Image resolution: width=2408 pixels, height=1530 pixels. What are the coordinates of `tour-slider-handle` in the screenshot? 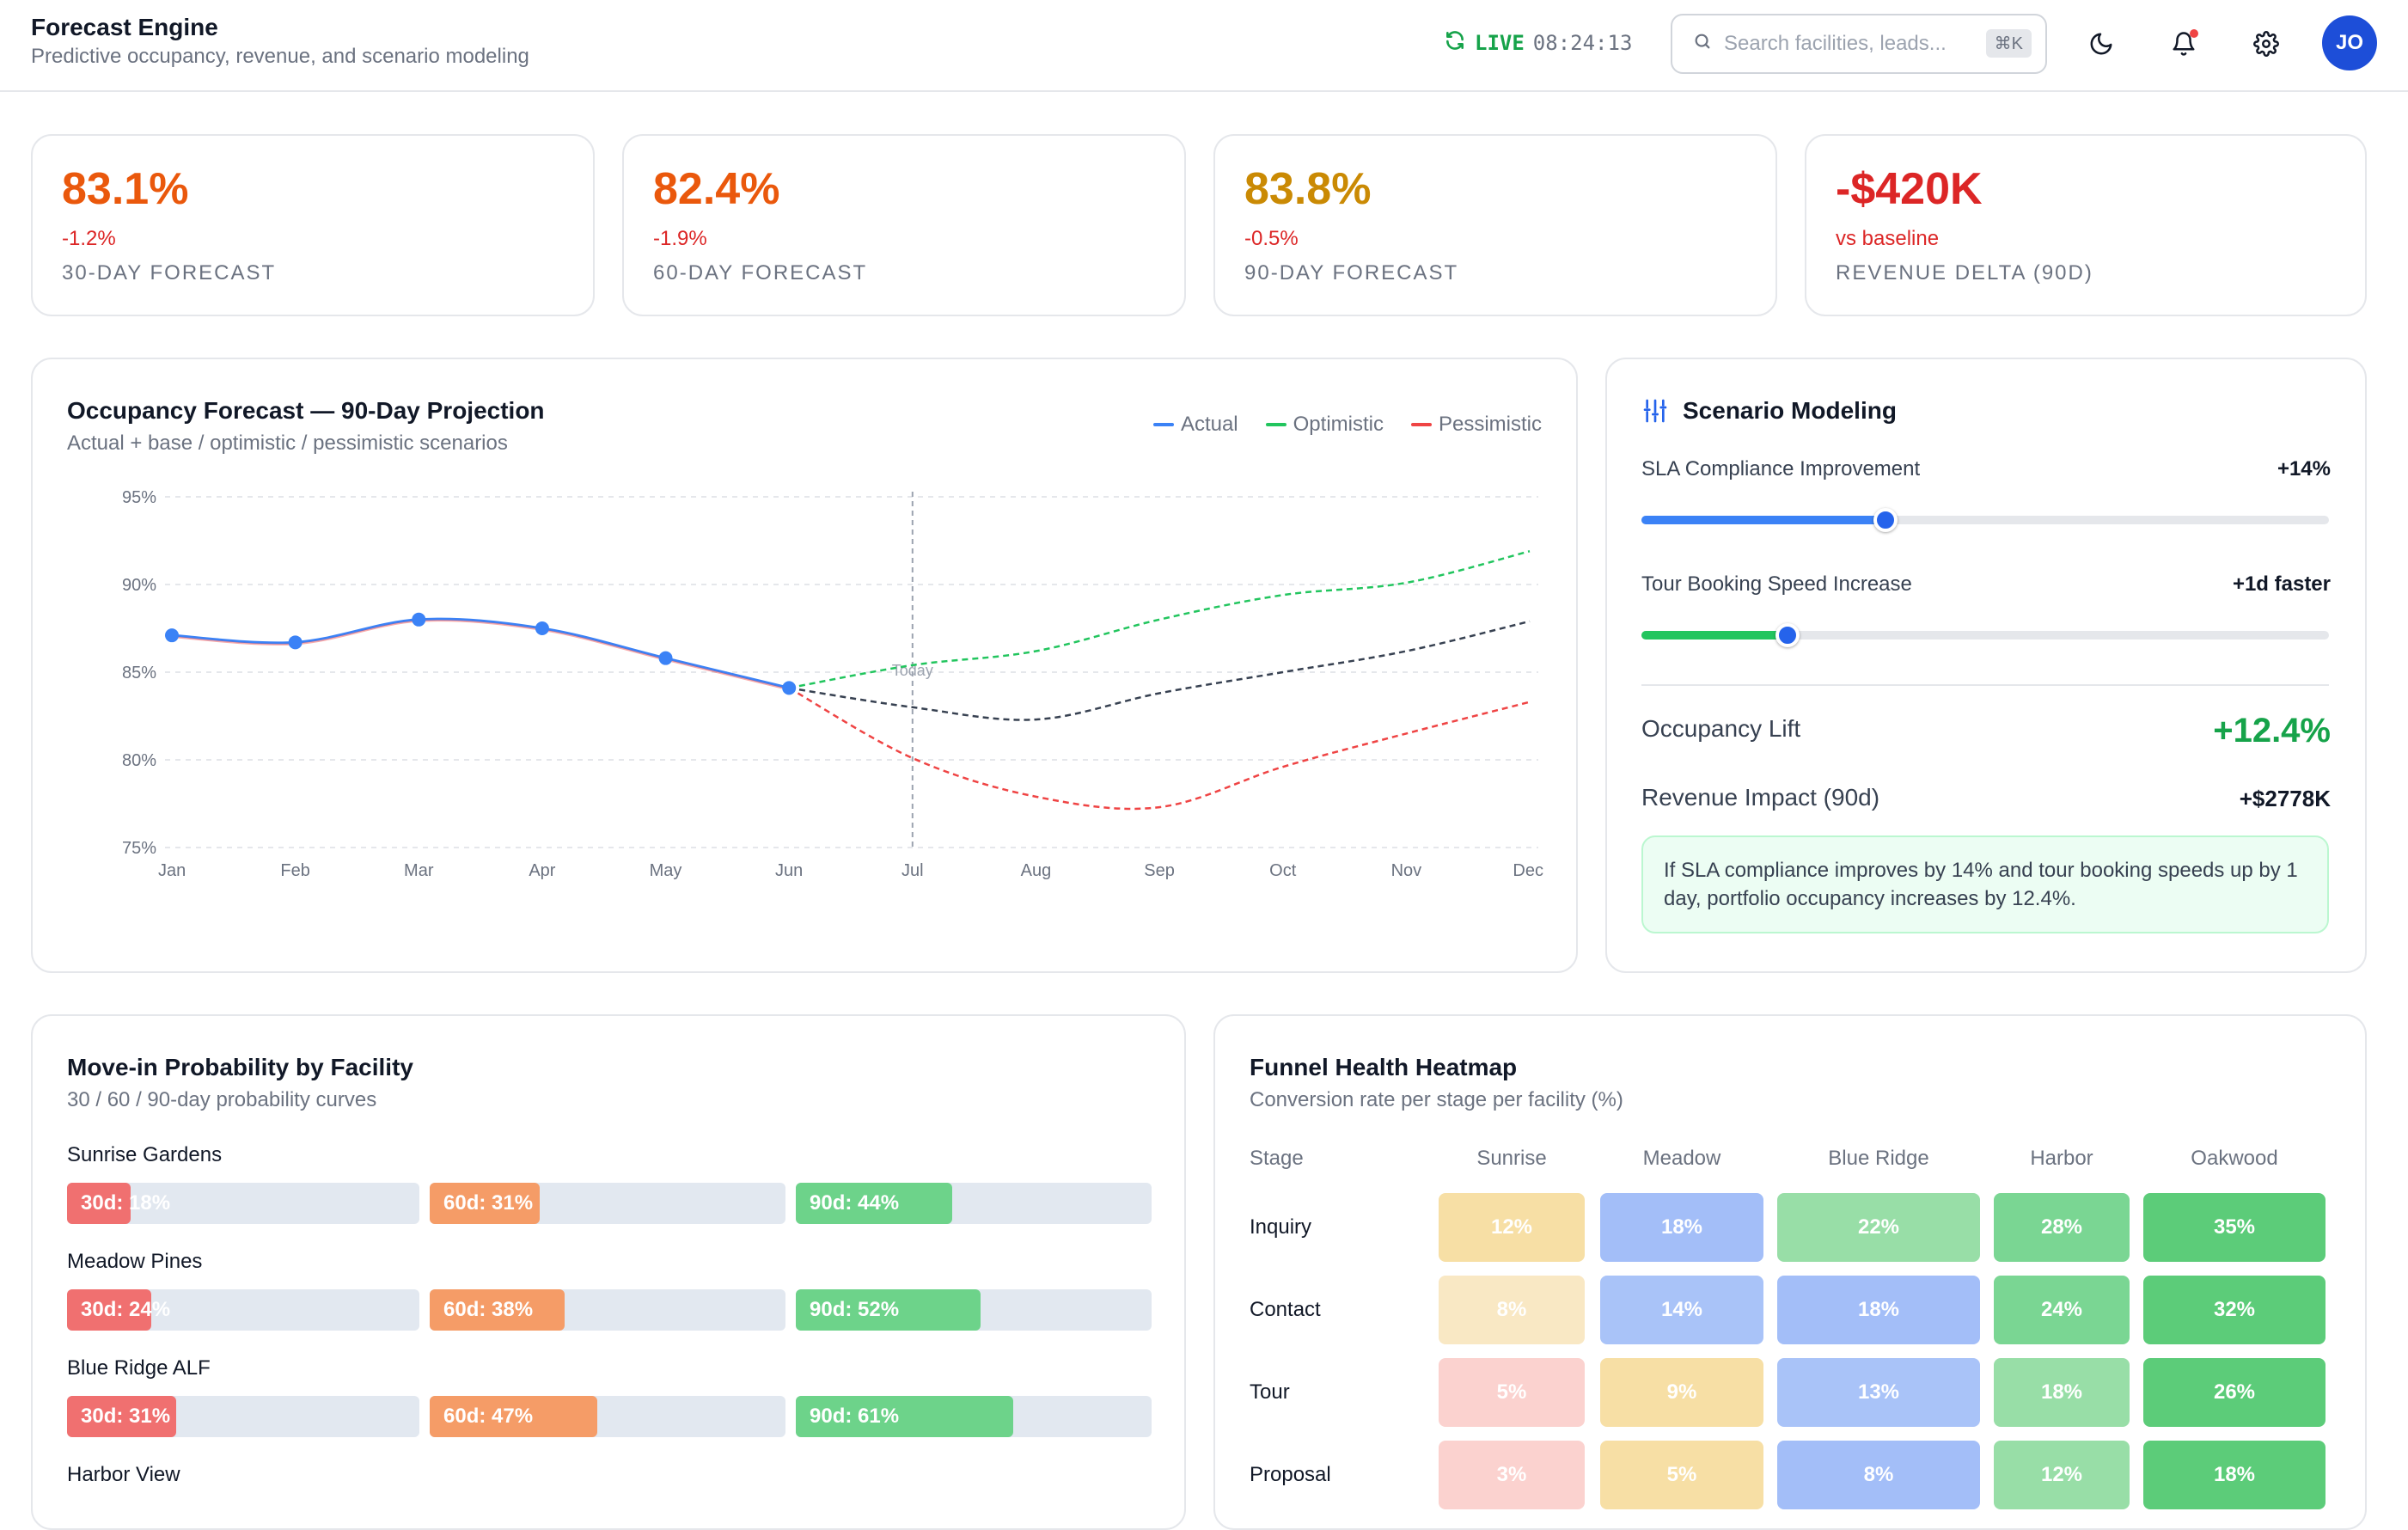 It's located at (1788, 635).